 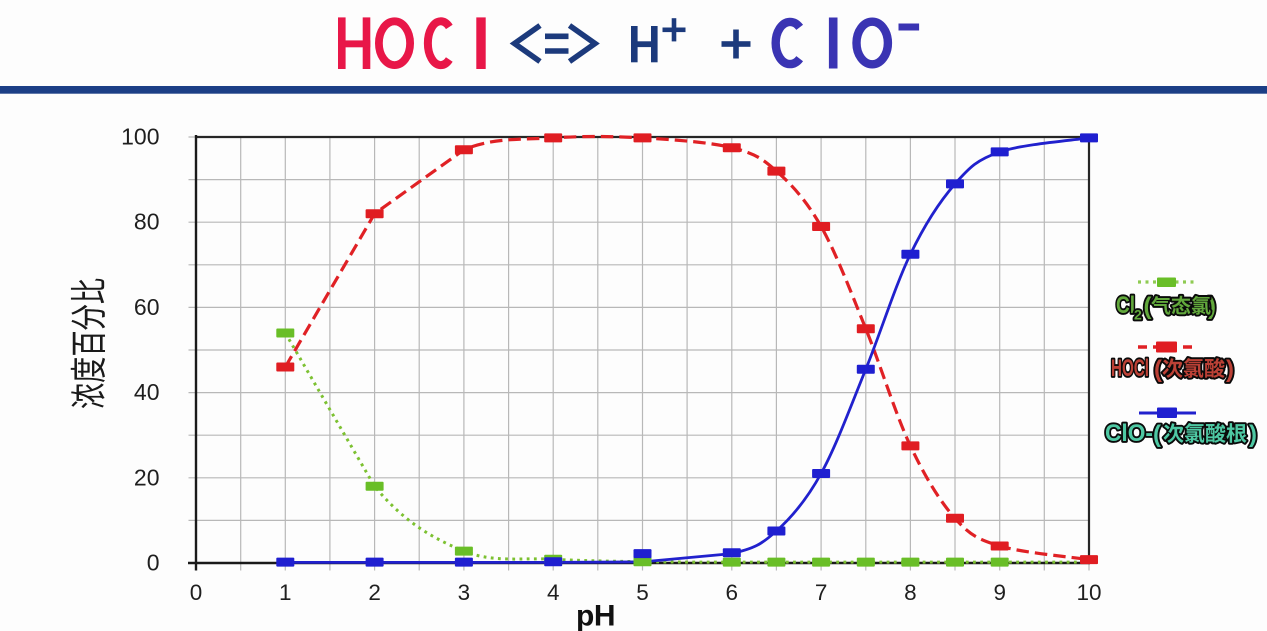 I want to click on svg-text: 100, so click(x=140, y=137).